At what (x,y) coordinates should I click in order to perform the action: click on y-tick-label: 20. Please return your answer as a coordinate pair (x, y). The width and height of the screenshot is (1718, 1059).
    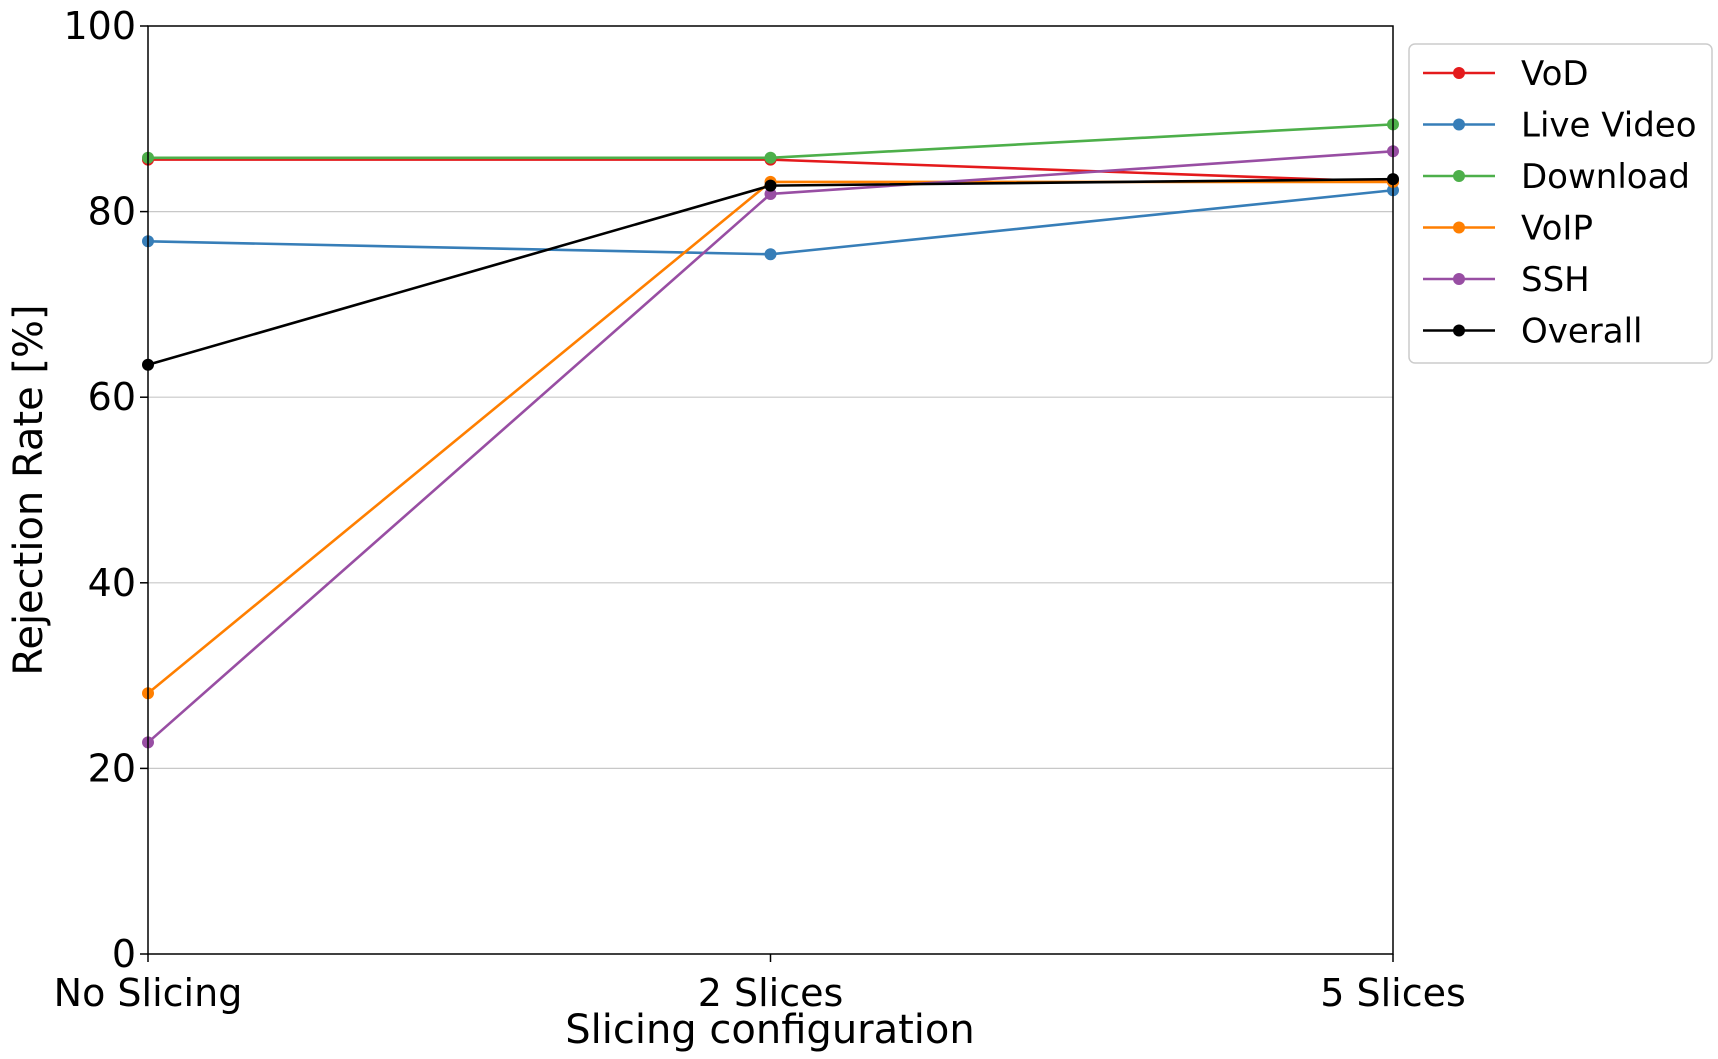
    Looking at the image, I should click on (112, 768).